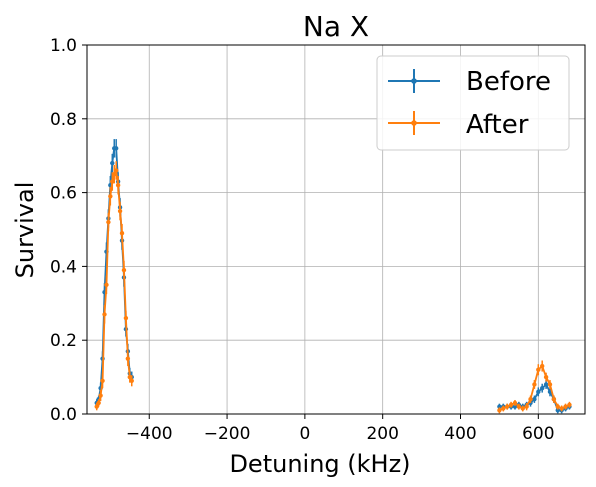 Image resolution: width=596 pixels, height=487 pixels. Describe the element at coordinates (460, 434) in the screenshot. I see `x-tick-label: 400` at that location.